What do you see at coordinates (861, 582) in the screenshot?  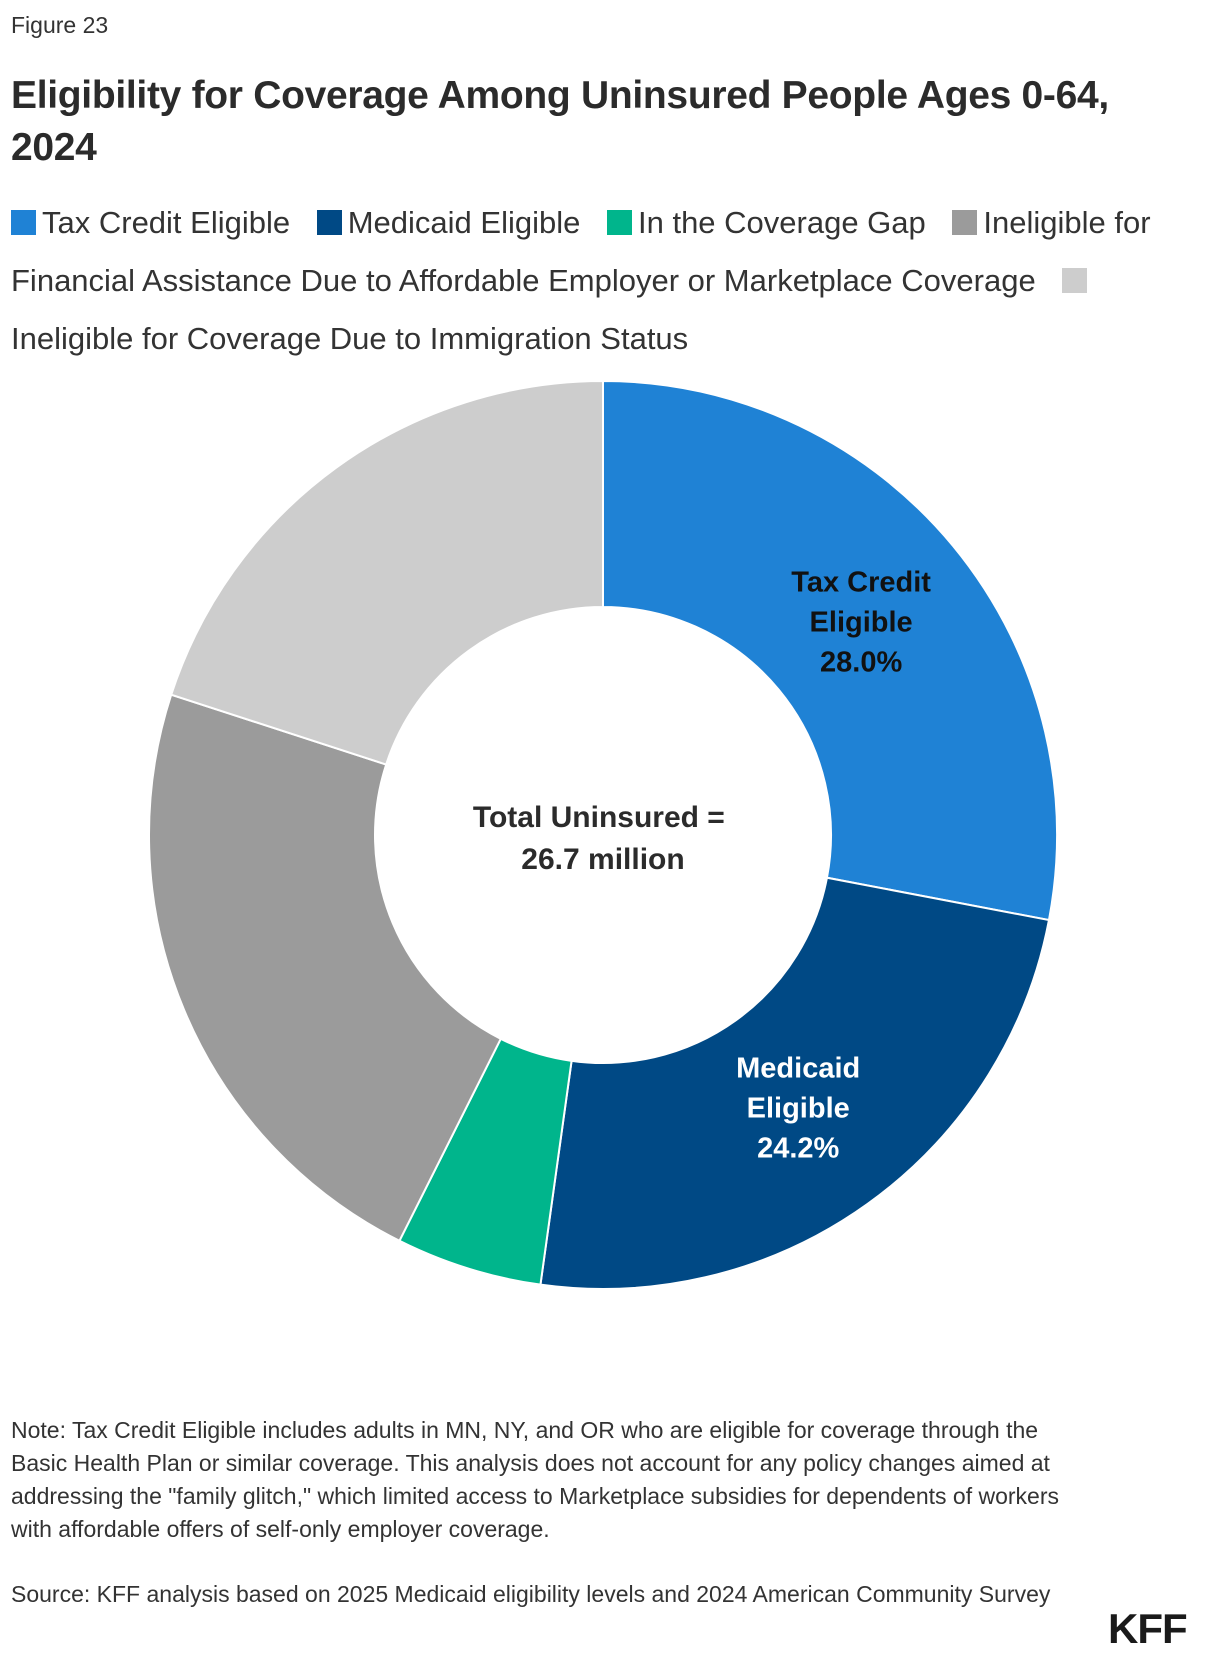 I see `slice-label-line: Tax Credit` at bounding box center [861, 582].